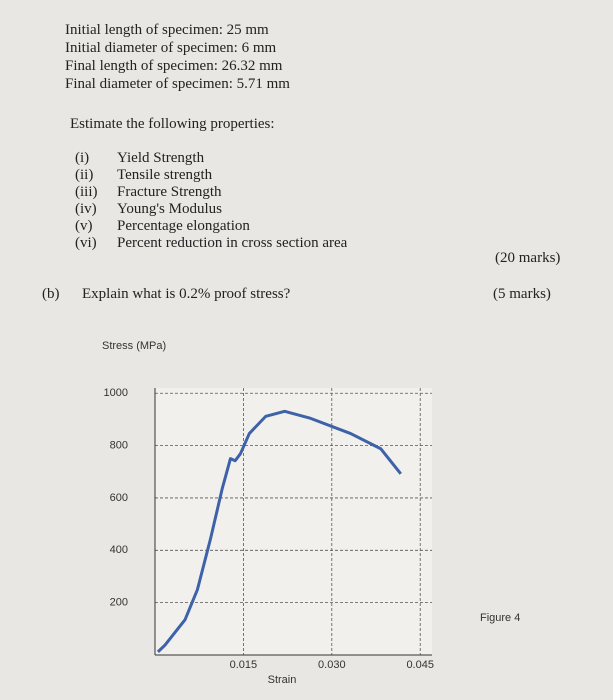 This screenshot has height=700, width=613. What do you see at coordinates (167, 30) in the screenshot?
I see `specimen-line: Initial length of specimen: 25 mm` at bounding box center [167, 30].